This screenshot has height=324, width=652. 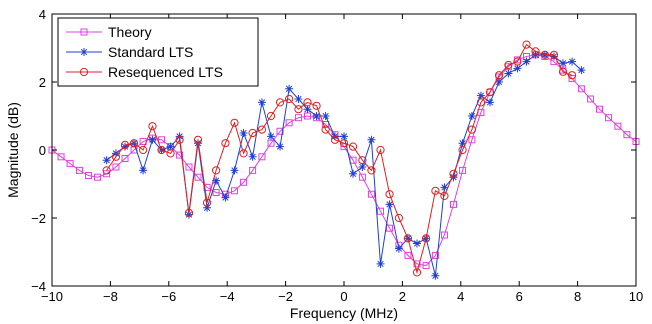 I want to click on x-tick-label-9: 8, so click(x=577, y=296).